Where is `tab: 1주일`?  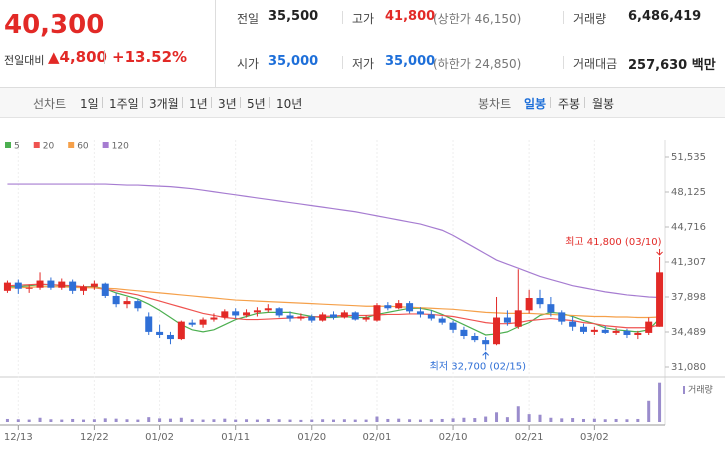
tab: 1주일 is located at coordinates (124, 104).